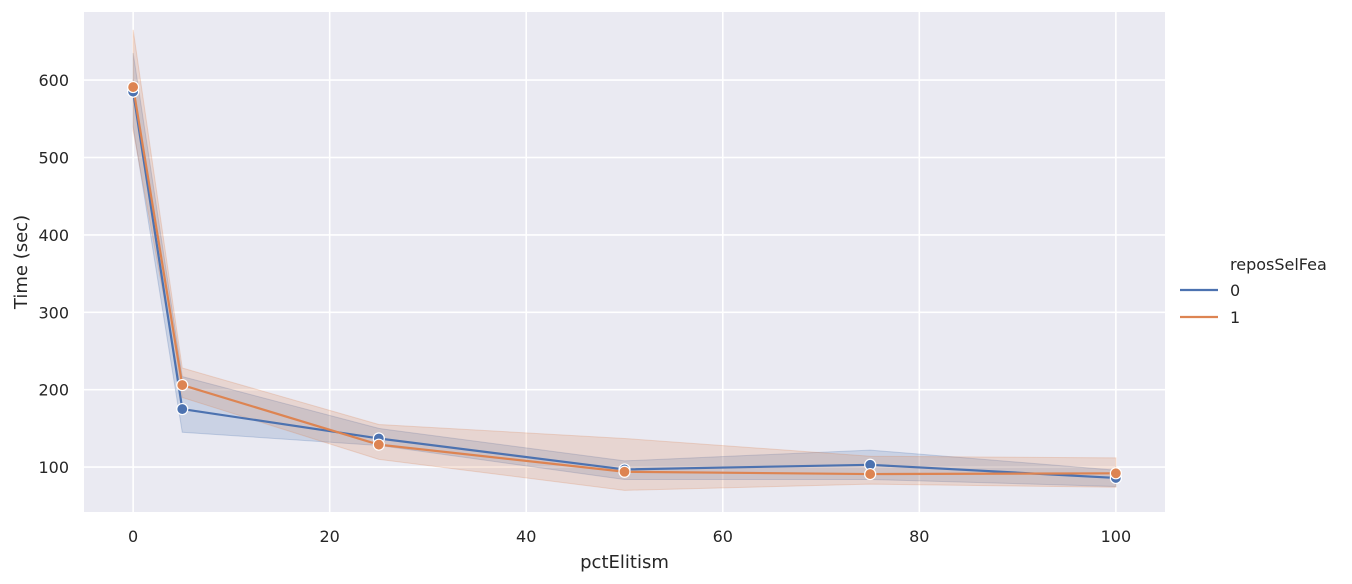 The width and height of the screenshot is (1352, 584). Describe the element at coordinates (1235, 317) in the screenshot. I see `legend-label-1: 1` at that location.